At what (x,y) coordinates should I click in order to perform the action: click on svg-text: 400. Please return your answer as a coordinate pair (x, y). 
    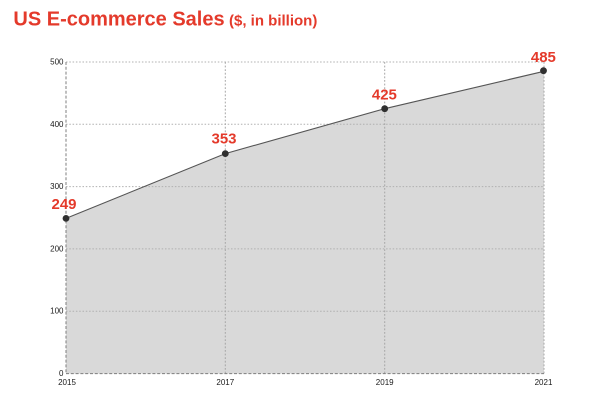
    Looking at the image, I should click on (57, 124).